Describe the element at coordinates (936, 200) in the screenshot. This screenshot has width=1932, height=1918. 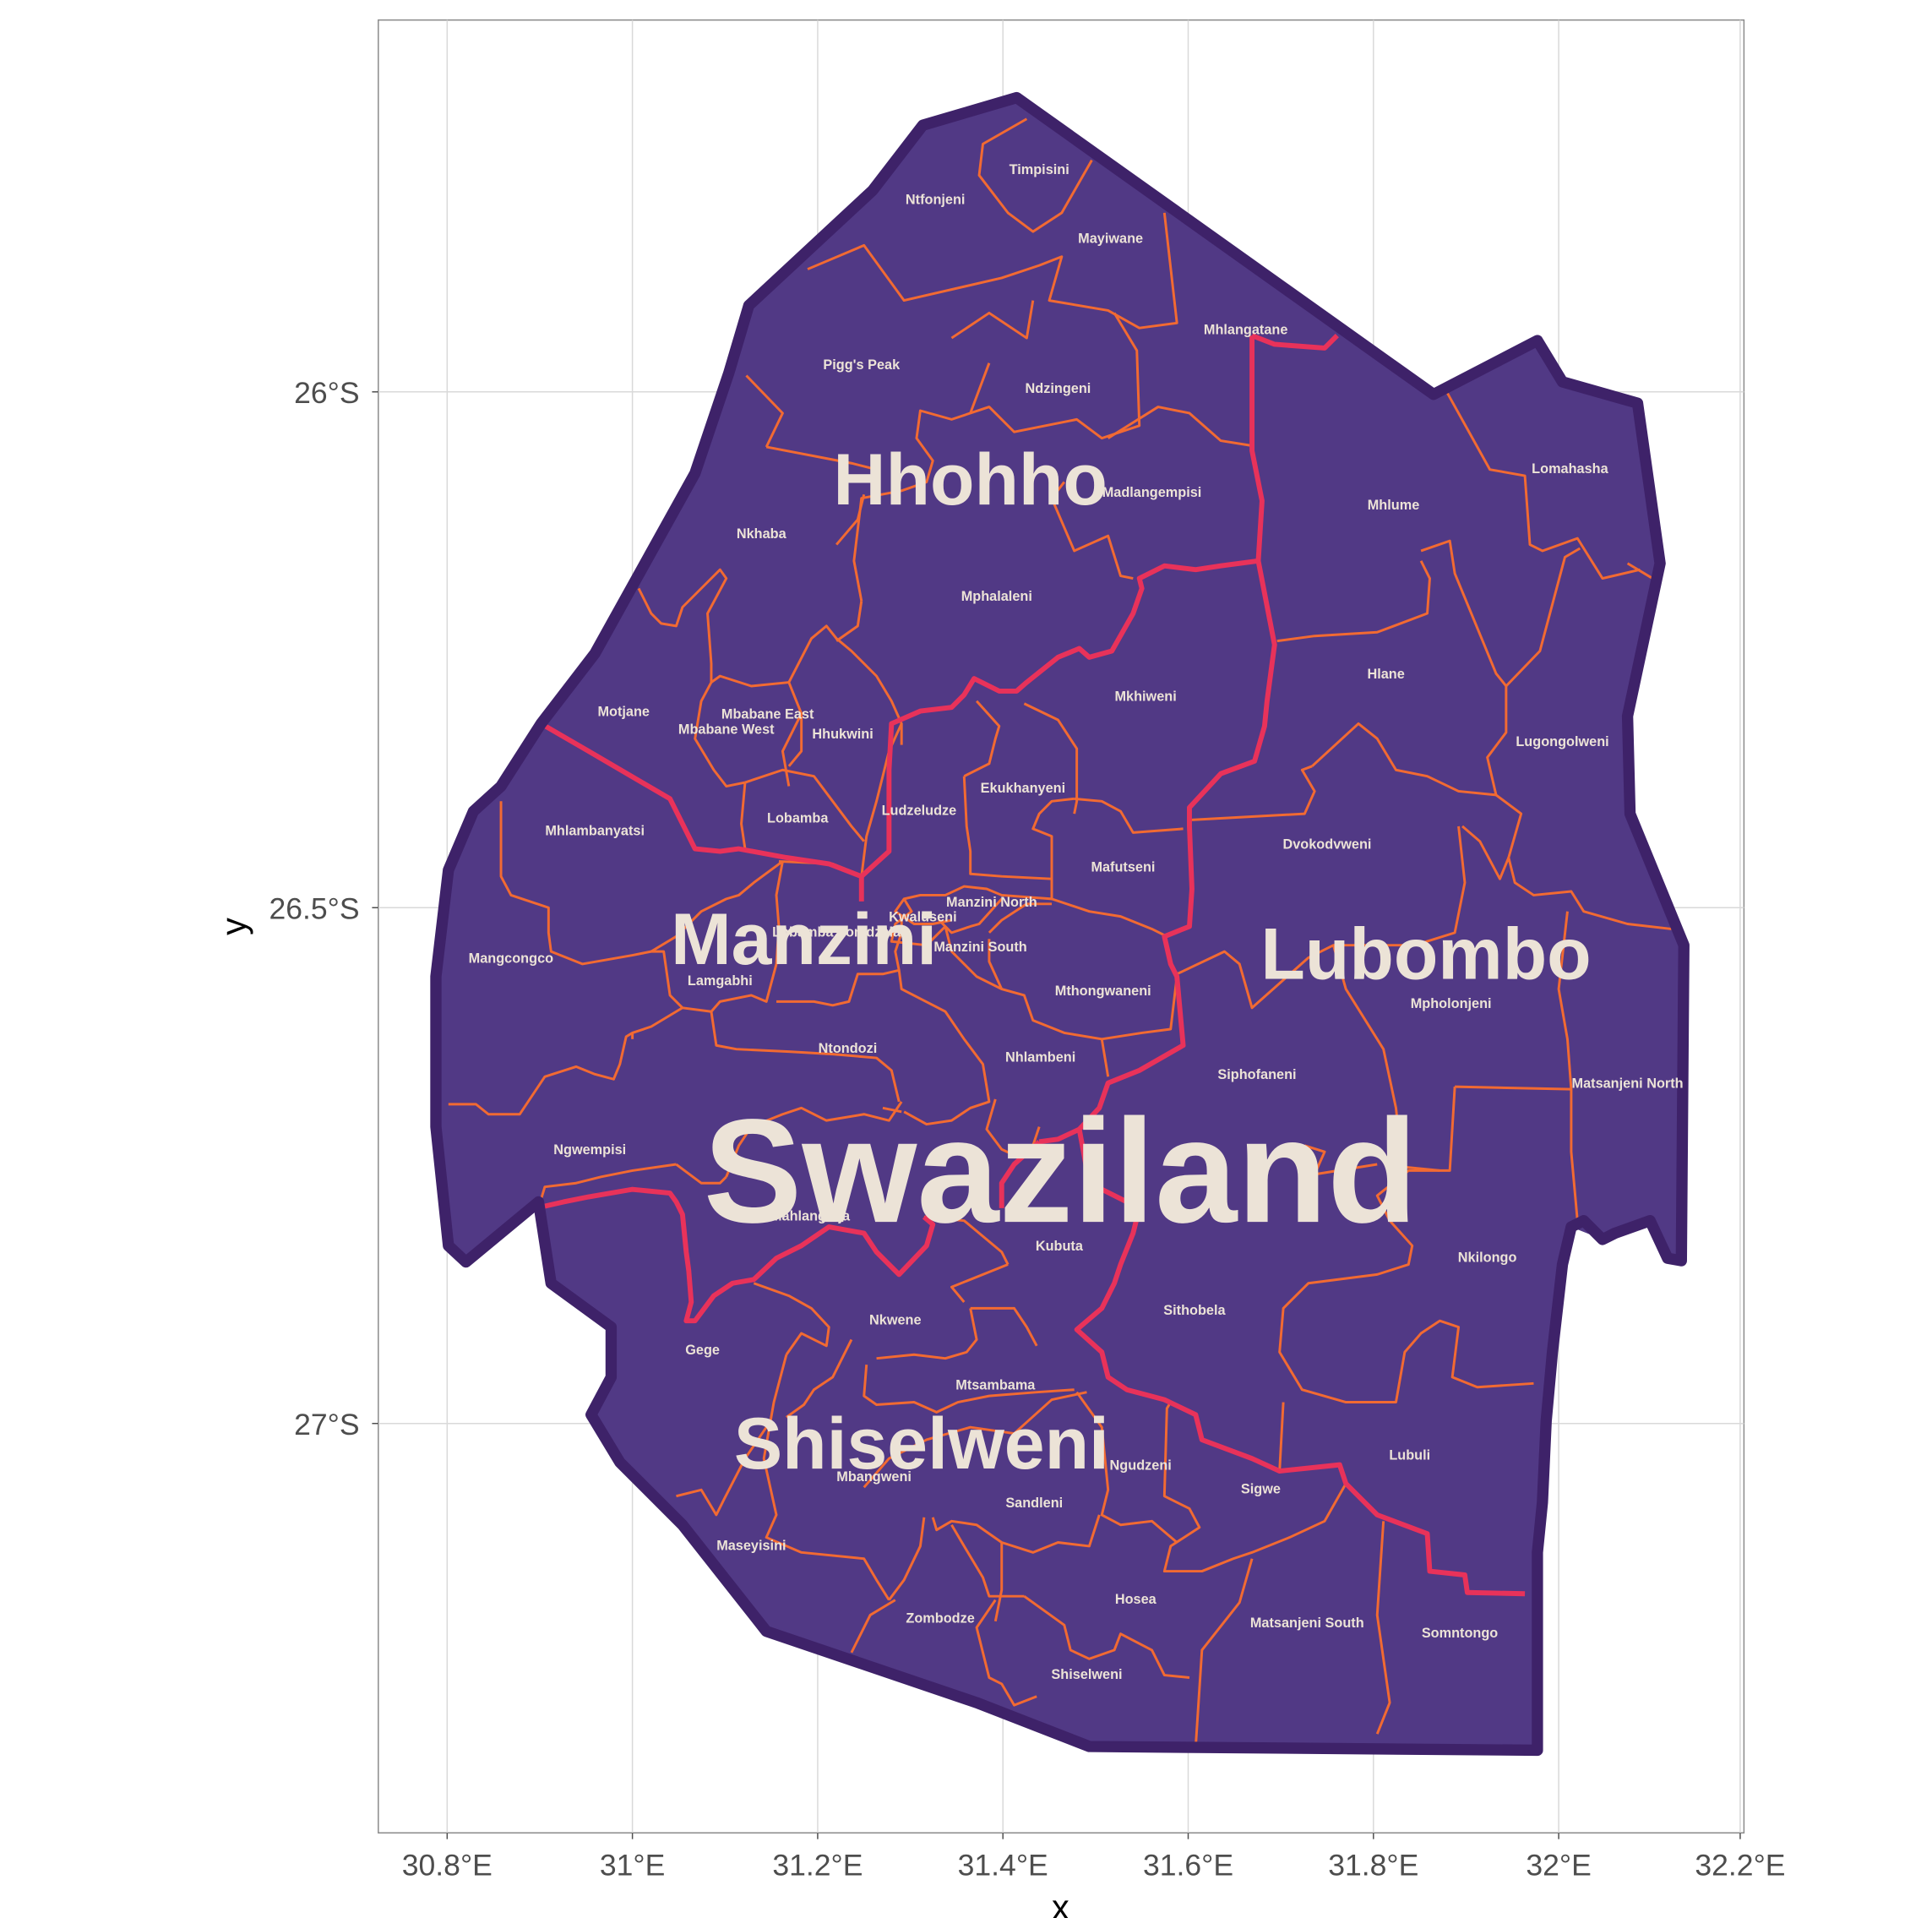
I see `inkhundla-label: Ntfonjeni` at that location.